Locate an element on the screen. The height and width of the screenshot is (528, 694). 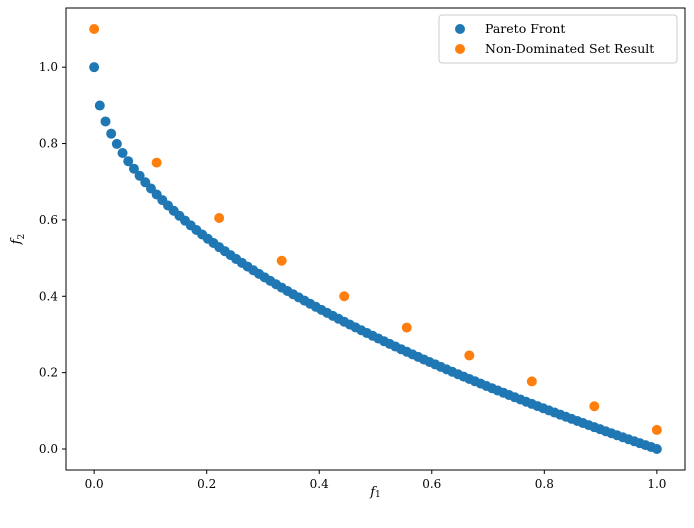
legend: Pareto Front Non-Dominated Set Result is located at coordinates (558, 39).